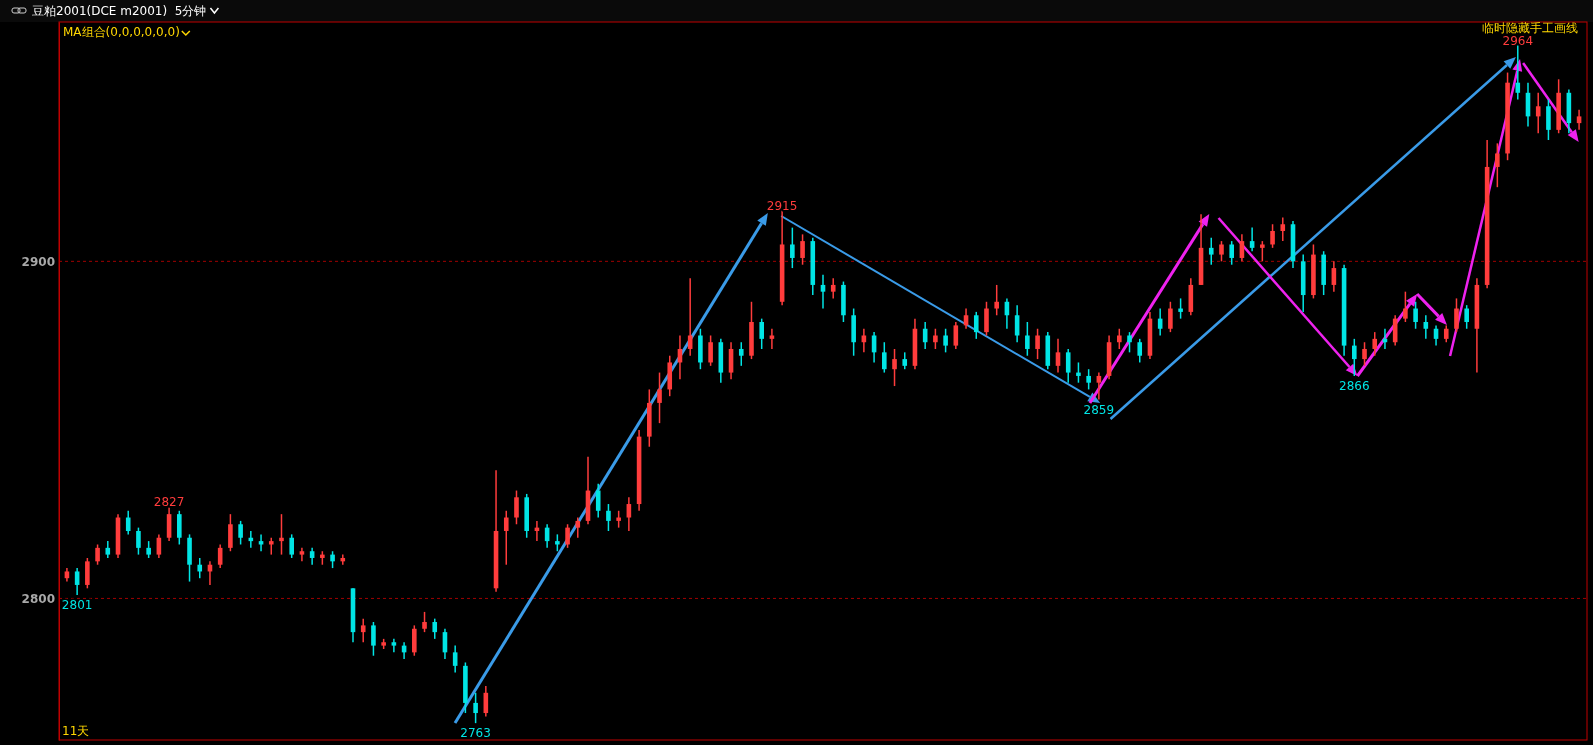  Describe the element at coordinates (1530, 28) in the screenshot. I see `annotation: 临时隐藏手工画线` at that location.